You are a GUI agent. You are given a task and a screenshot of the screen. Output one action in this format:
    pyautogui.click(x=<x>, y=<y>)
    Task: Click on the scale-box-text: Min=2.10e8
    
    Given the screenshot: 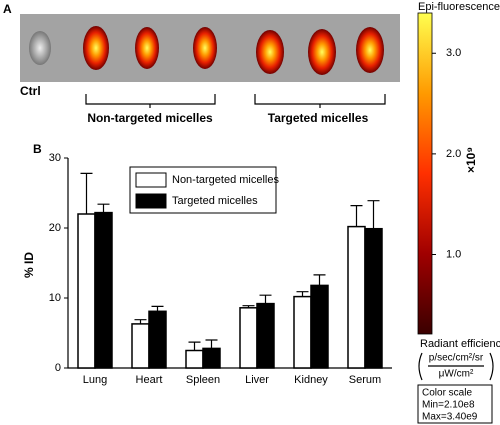 What is the action you would take?
    pyautogui.click(x=448, y=405)
    